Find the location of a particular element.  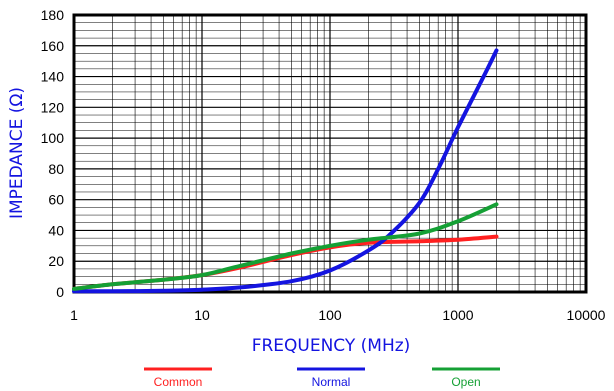

x-tick-label: 10000 is located at coordinates (586, 315).